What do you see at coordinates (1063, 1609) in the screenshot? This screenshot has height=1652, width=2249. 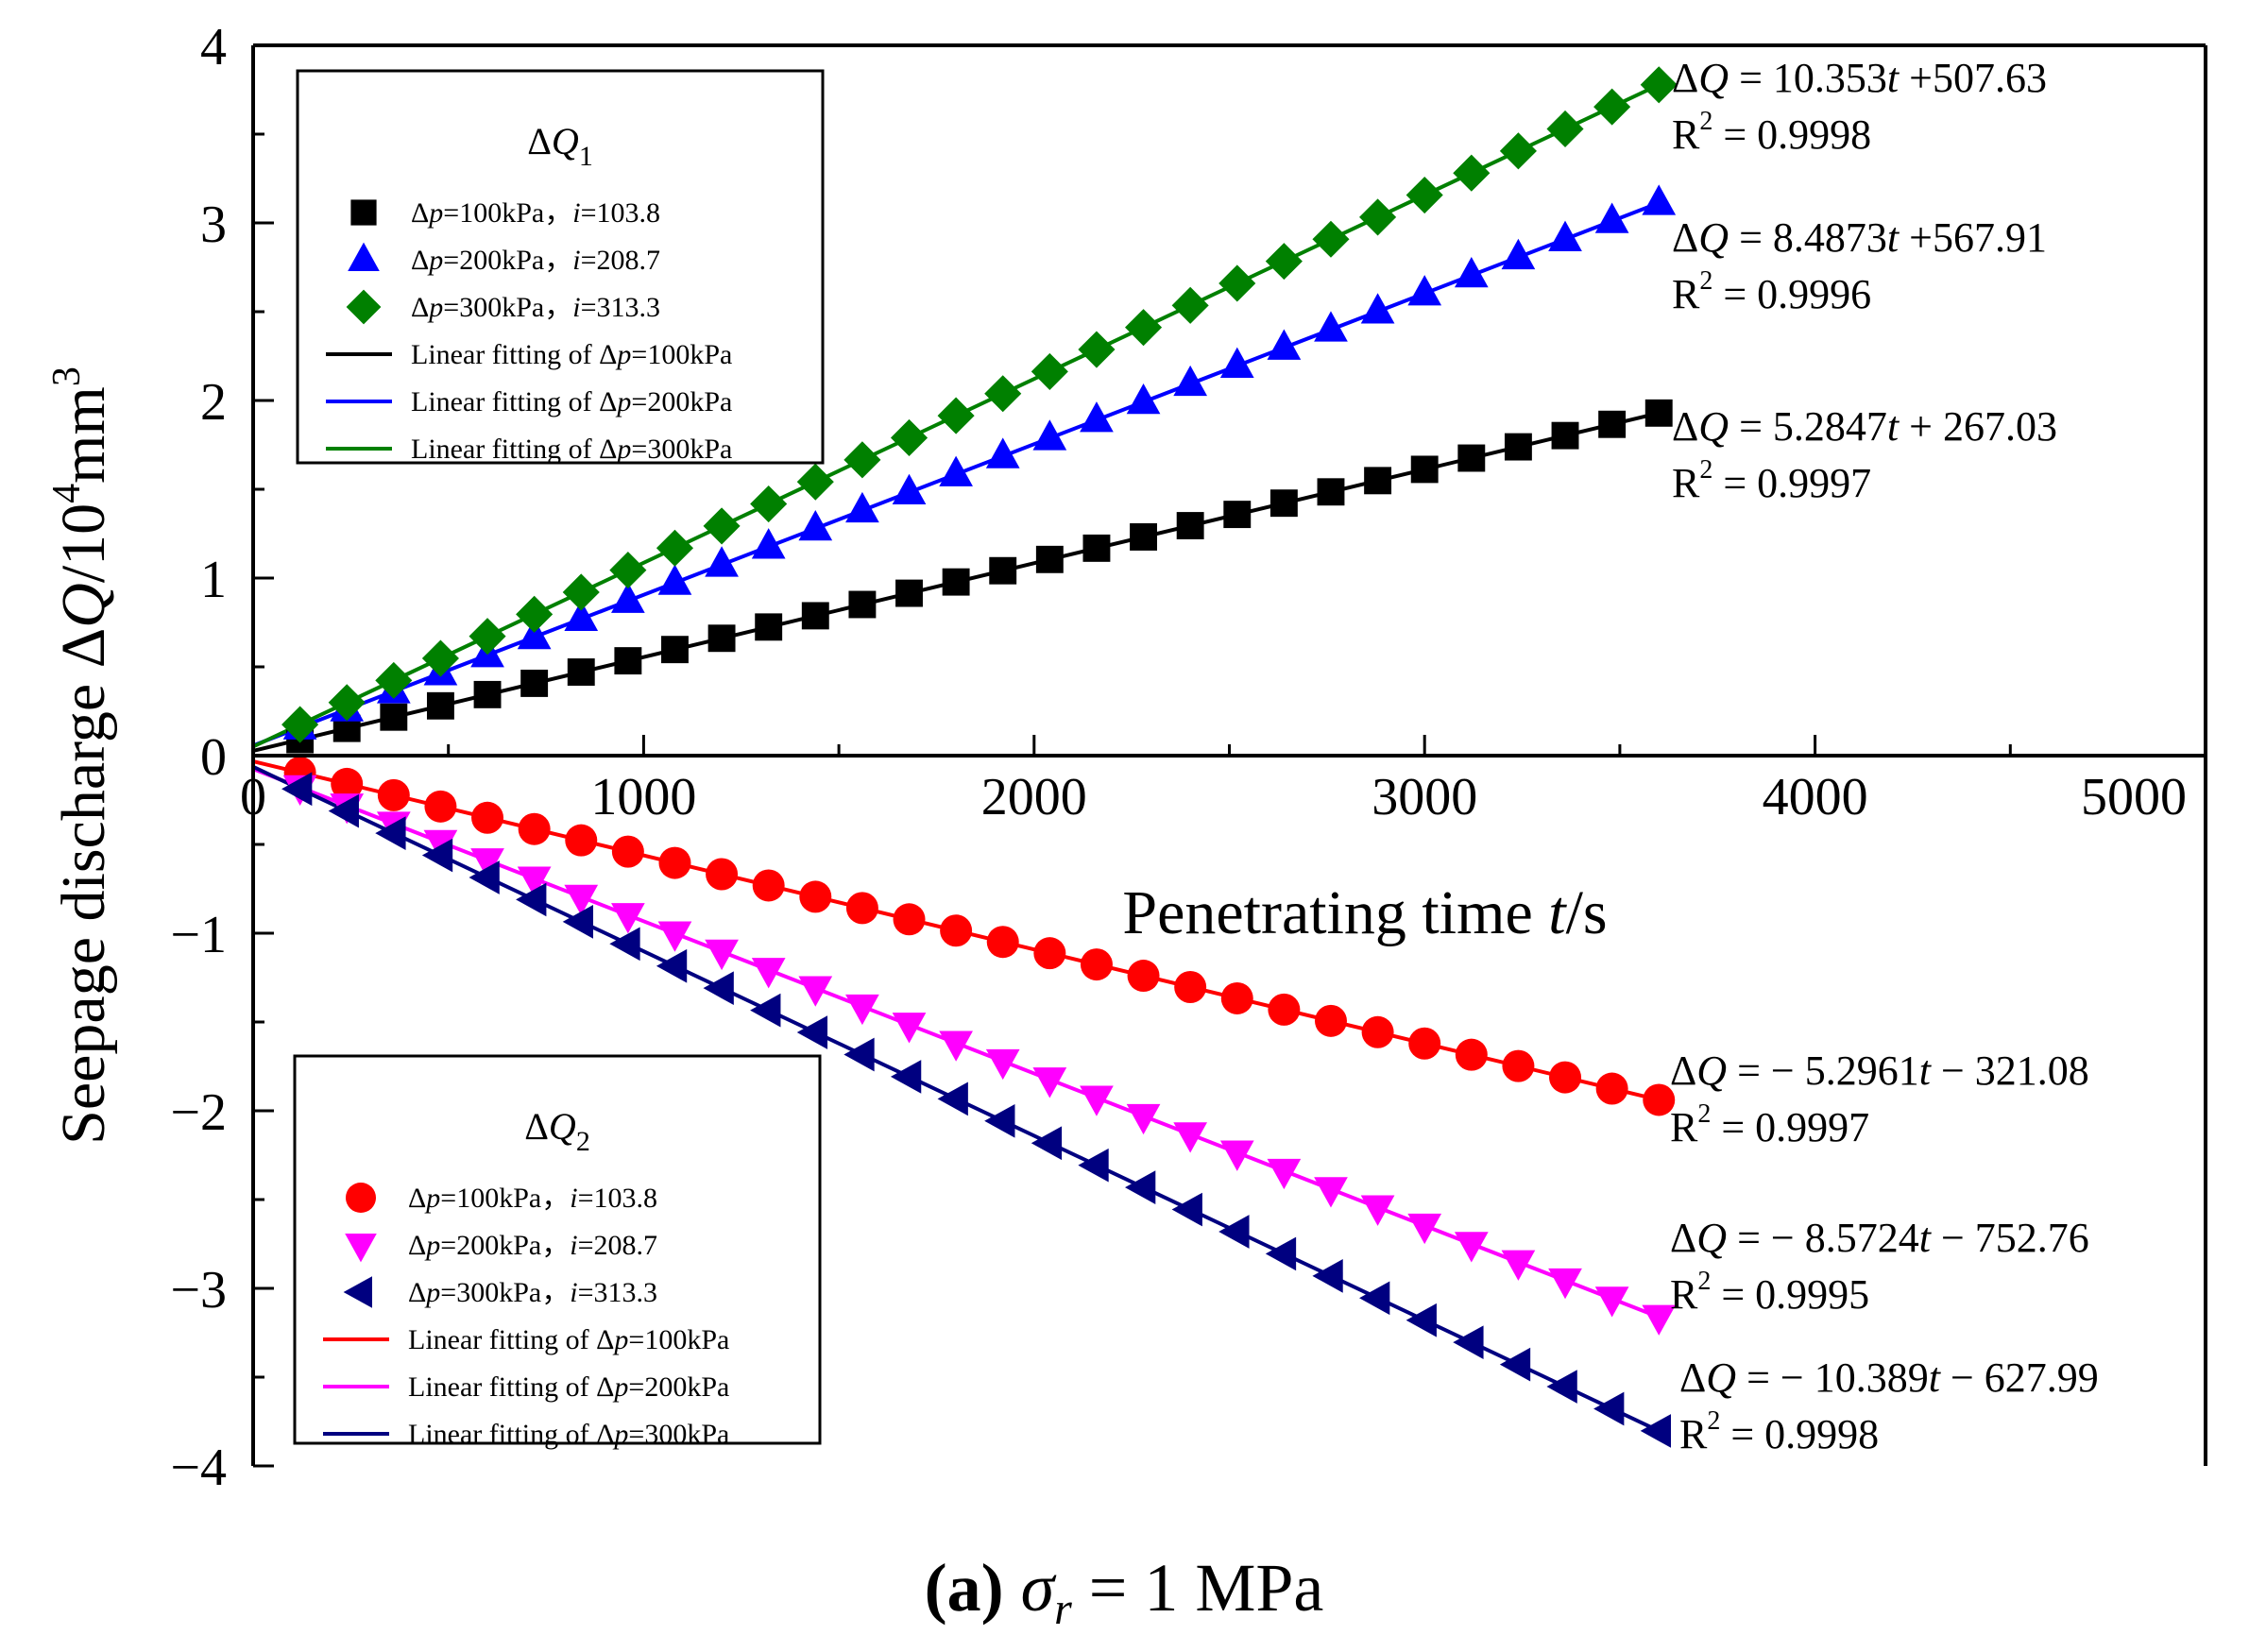 I see `caption-sub: r` at bounding box center [1063, 1609].